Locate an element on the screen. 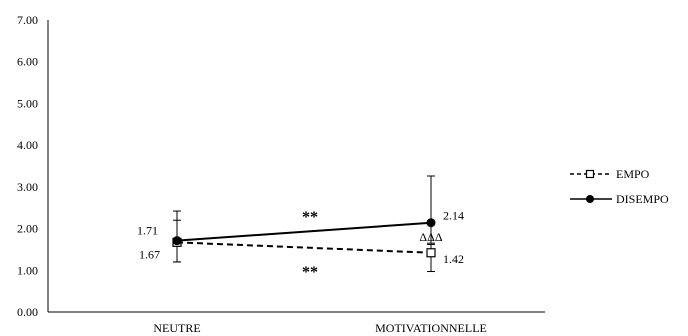 The width and height of the screenshot is (688, 336). data-labels-layer: 1.67 1.42 1.71 2.14 is located at coordinates (300, 237).